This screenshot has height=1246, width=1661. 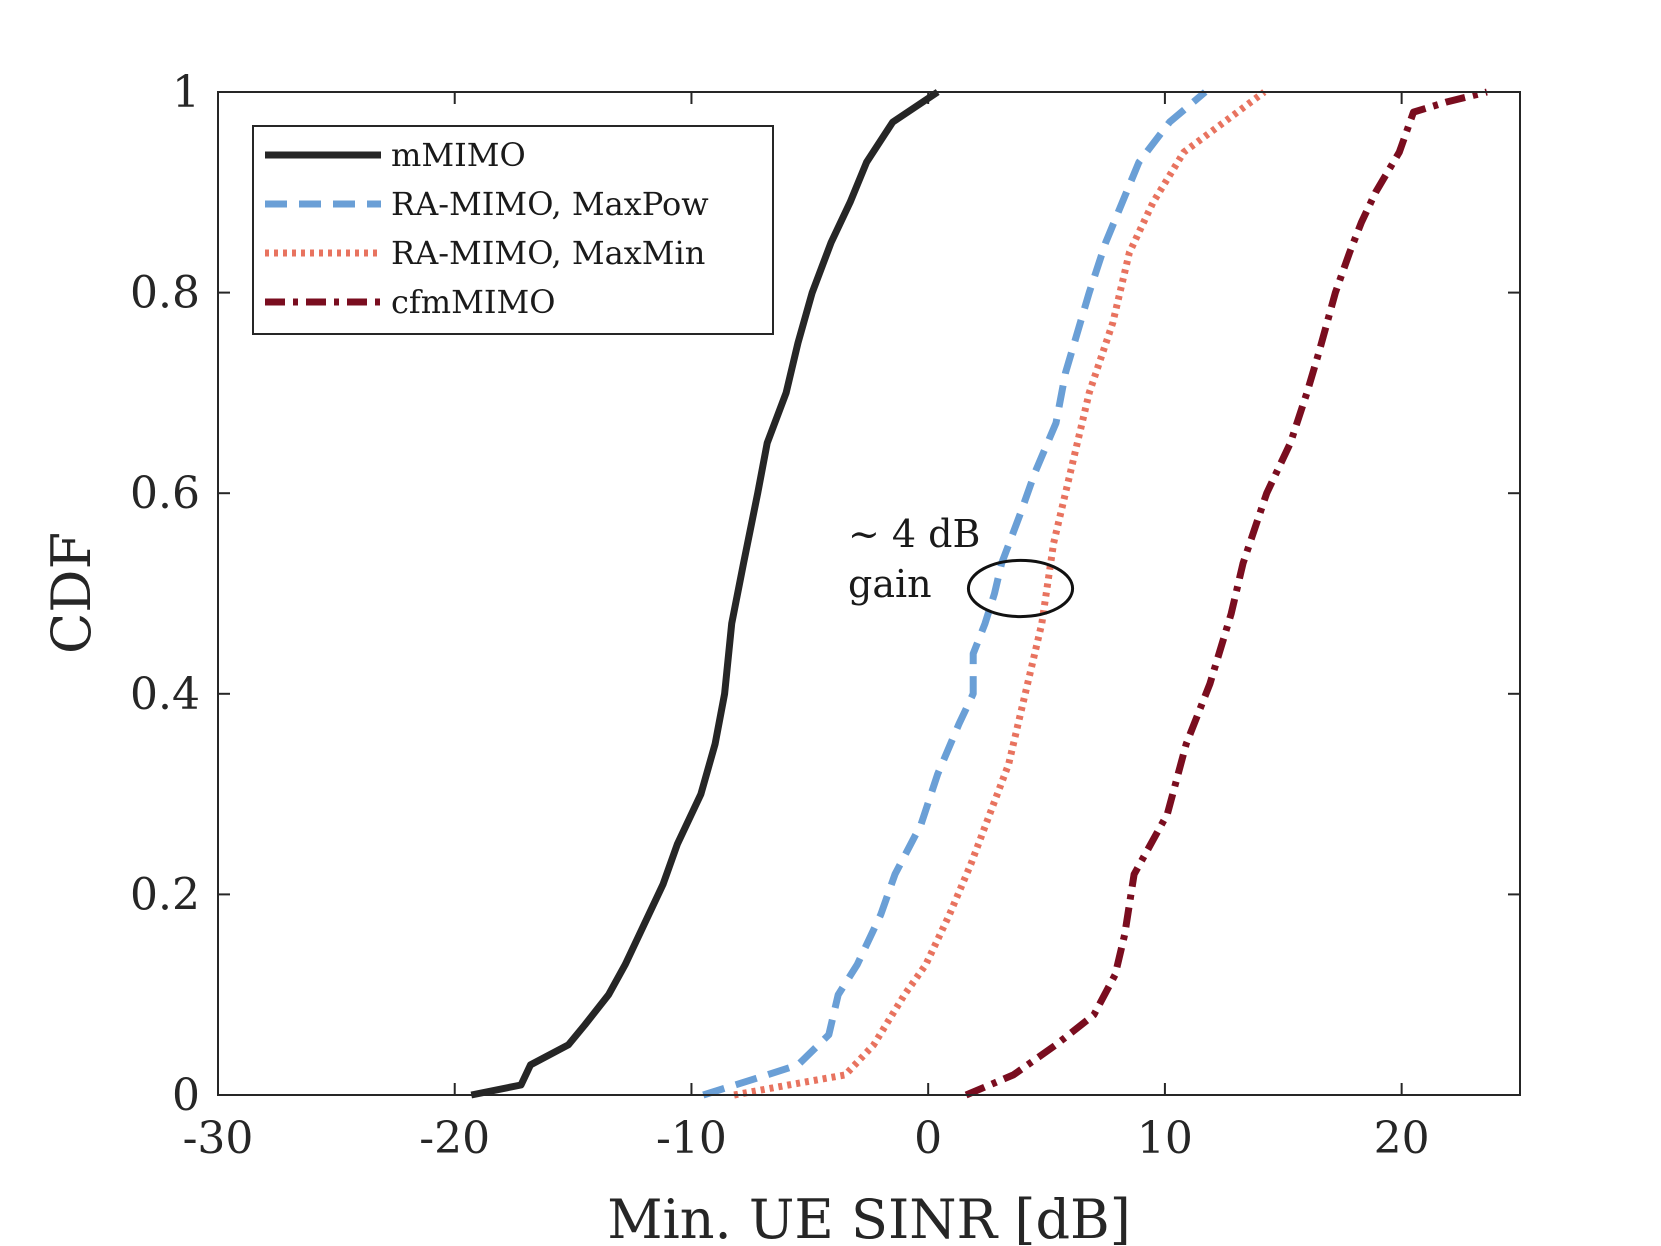 I want to click on legend-box, so click(x=513, y=230).